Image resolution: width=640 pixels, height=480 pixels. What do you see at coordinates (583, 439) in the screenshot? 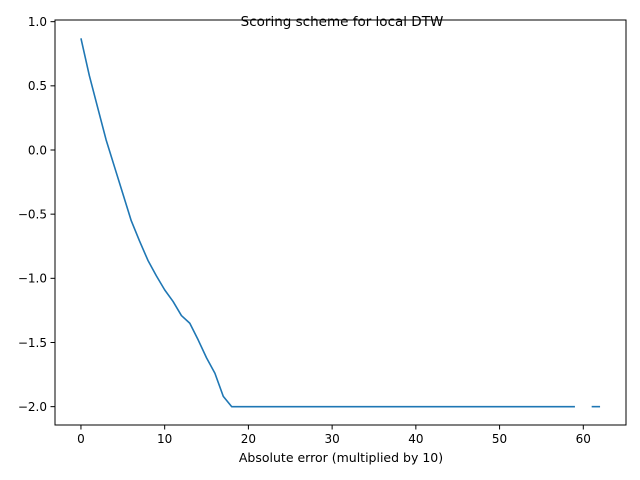
I see `x-tick-label: 60` at bounding box center [583, 439].